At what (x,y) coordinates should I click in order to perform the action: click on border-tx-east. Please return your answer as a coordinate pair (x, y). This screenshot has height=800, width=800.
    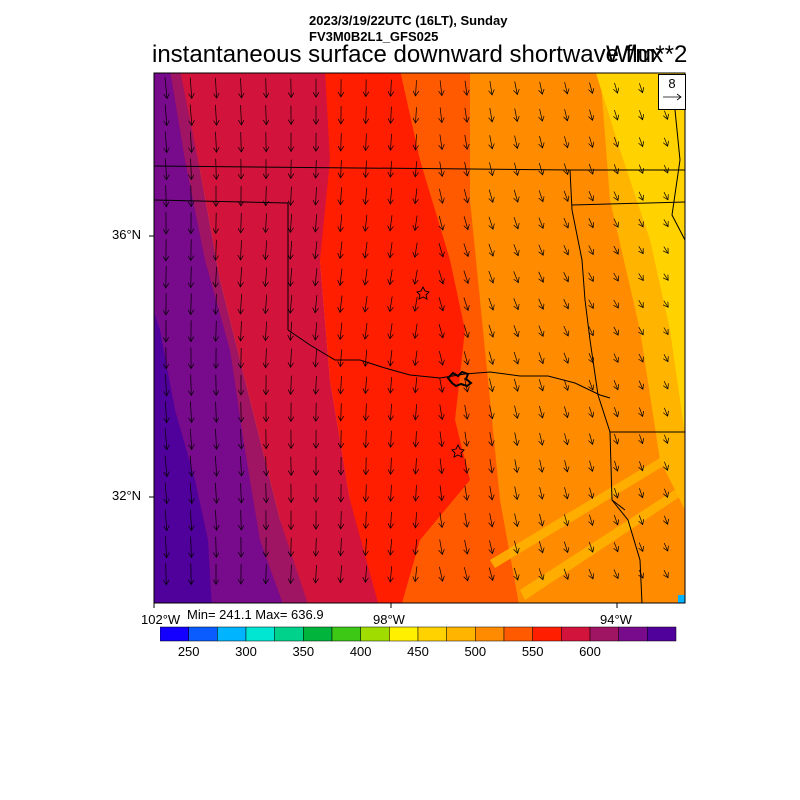
    Looking at the image, I should click on (618, 505).